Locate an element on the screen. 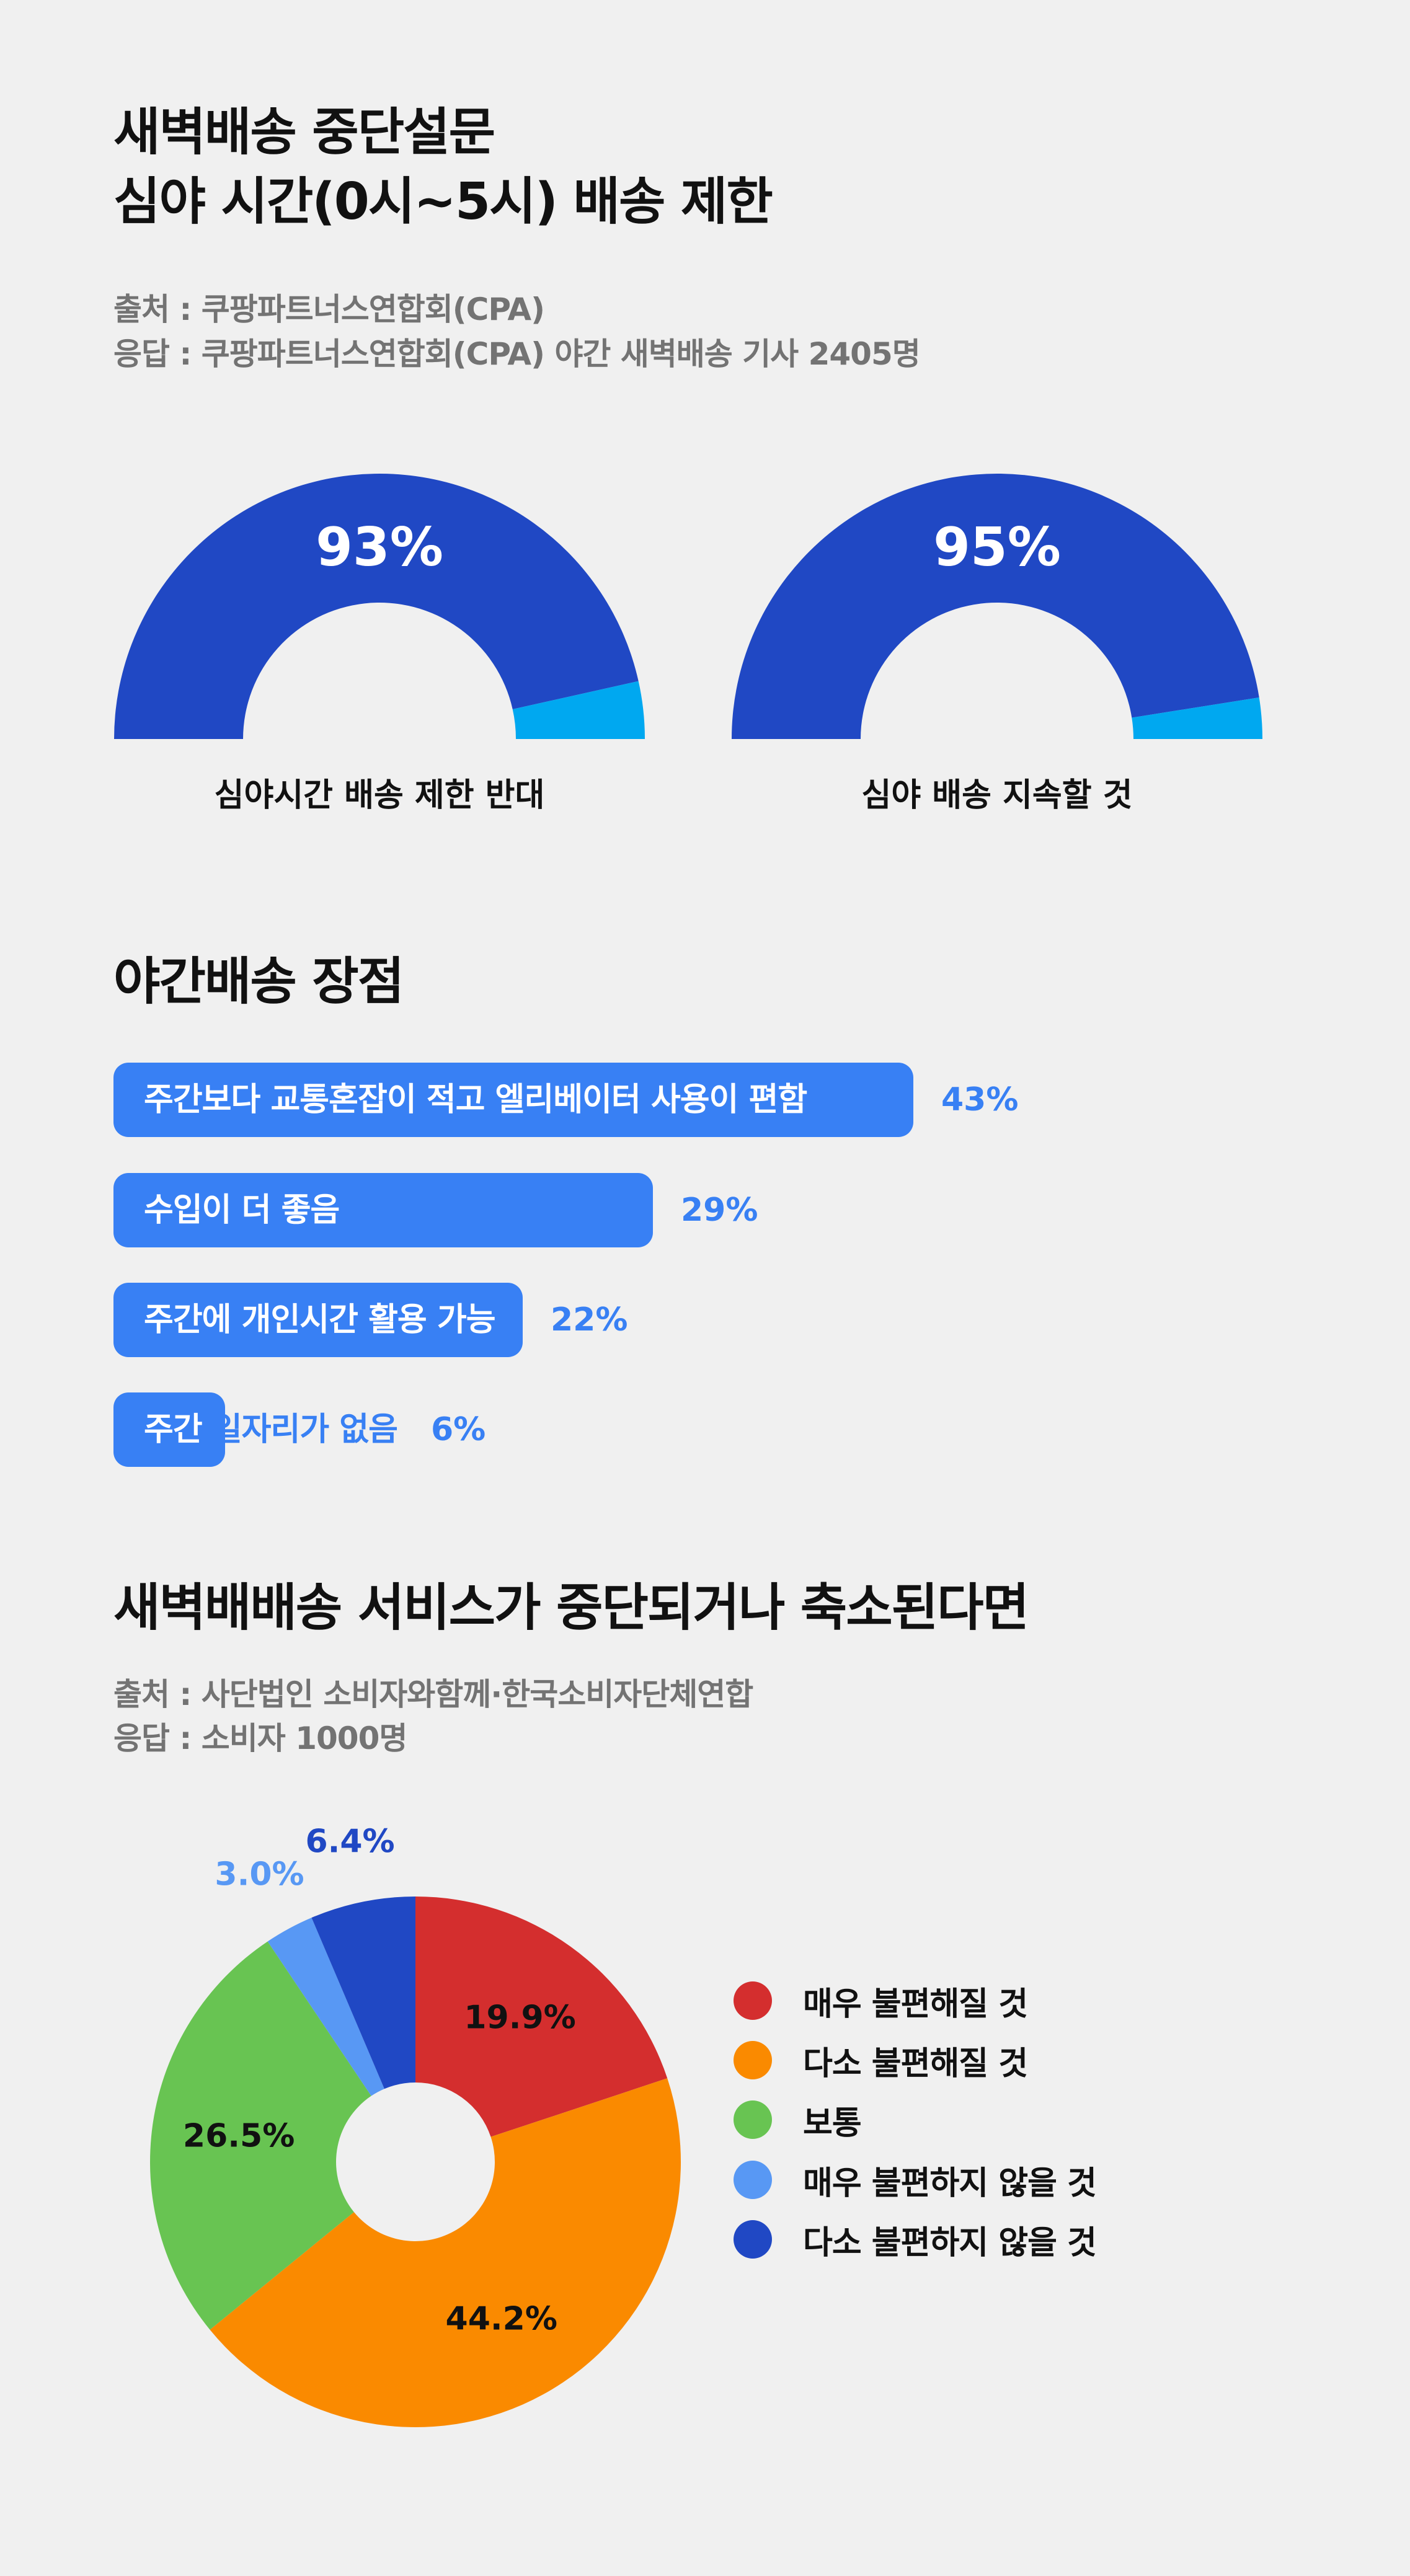 This screenshot has width=1410, height=2576. legend-label-2: 다소 불편해질 것 is located at coordinates (915, 2063).